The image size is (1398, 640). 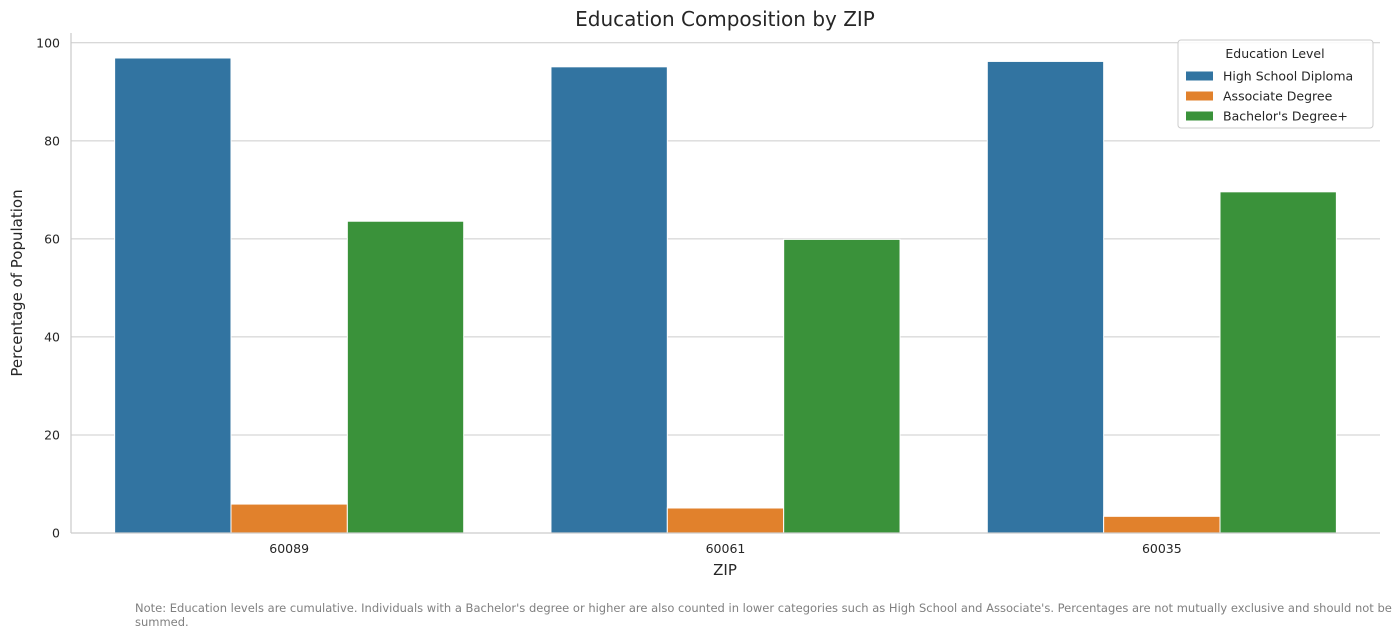 What do you see at coordinates (56, 533) in the screenshot?
I see `y-tick-label: 0` at bounding box center [56, 533].